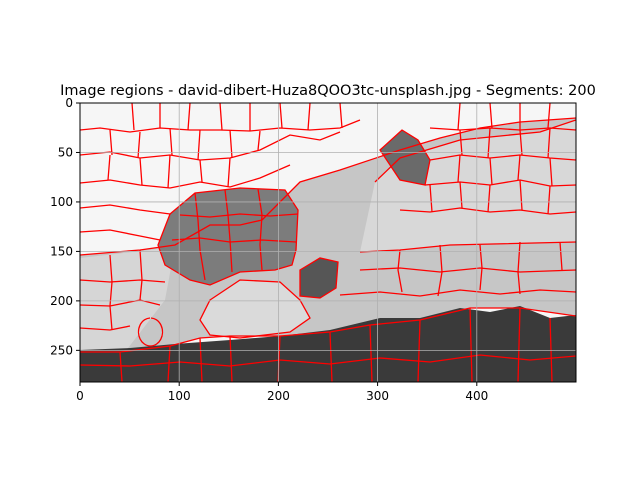 The width and height of the screenshot is (640, 480). I want to click on region-dark-gray-shape, so click(228, 236).